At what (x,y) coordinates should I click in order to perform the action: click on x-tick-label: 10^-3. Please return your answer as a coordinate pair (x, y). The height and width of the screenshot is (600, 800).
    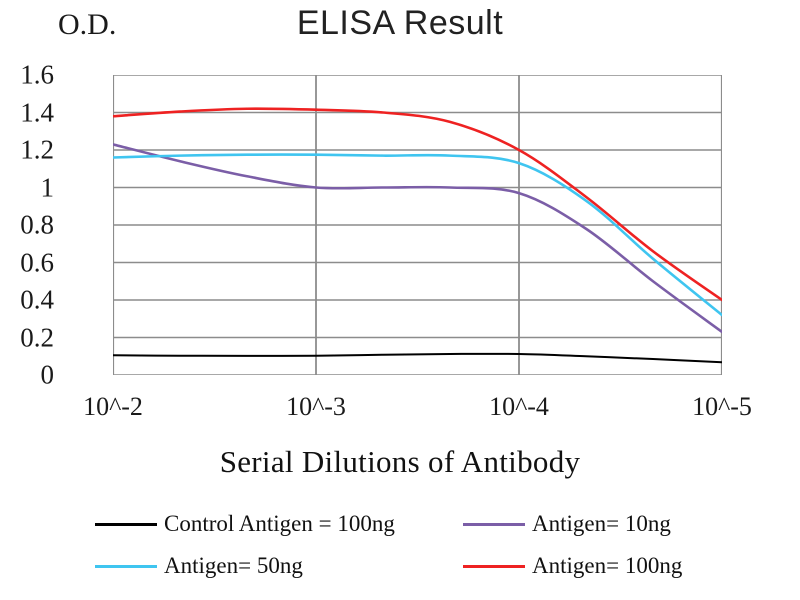
    Looking at the image, I should click on (316, 406).